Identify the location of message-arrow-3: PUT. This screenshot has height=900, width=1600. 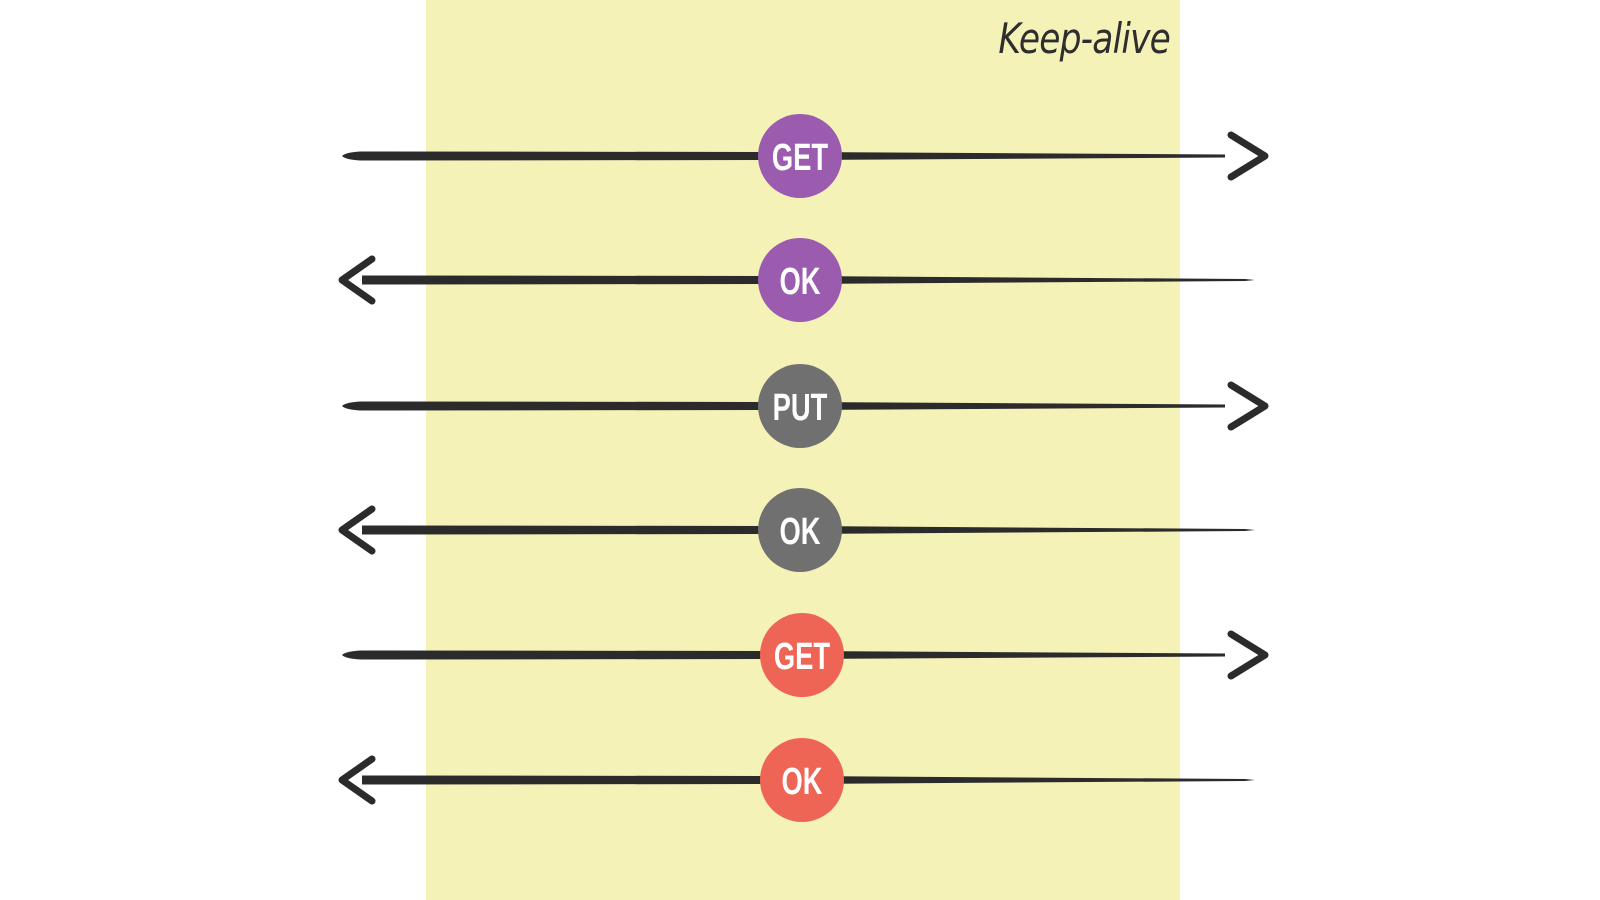
(805, 406).